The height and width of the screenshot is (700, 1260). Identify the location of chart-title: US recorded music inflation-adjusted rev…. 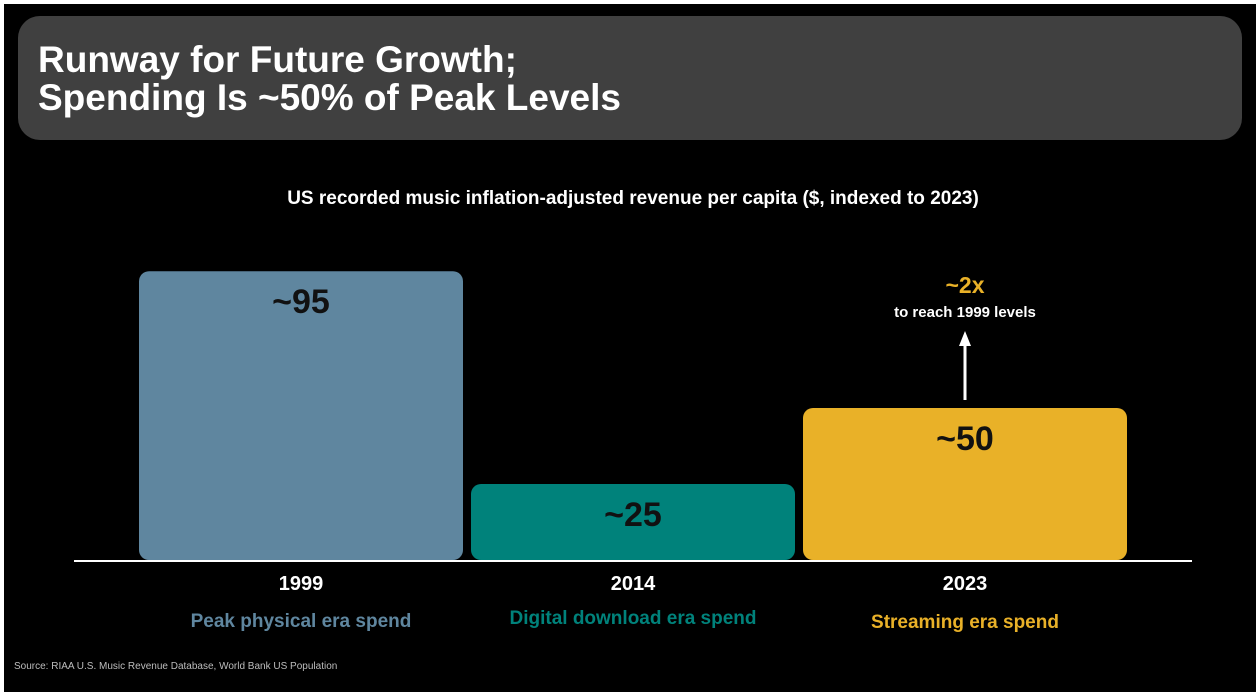
(633, 198).